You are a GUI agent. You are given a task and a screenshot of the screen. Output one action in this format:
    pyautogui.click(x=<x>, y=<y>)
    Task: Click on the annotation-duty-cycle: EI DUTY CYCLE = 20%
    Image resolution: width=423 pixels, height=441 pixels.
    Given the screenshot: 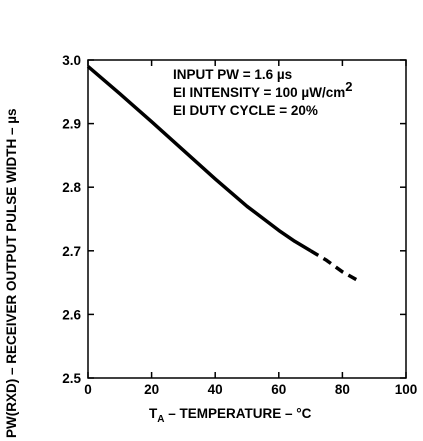 What is the action you would take?
    pyautogui.click(x=245, y=110)
    